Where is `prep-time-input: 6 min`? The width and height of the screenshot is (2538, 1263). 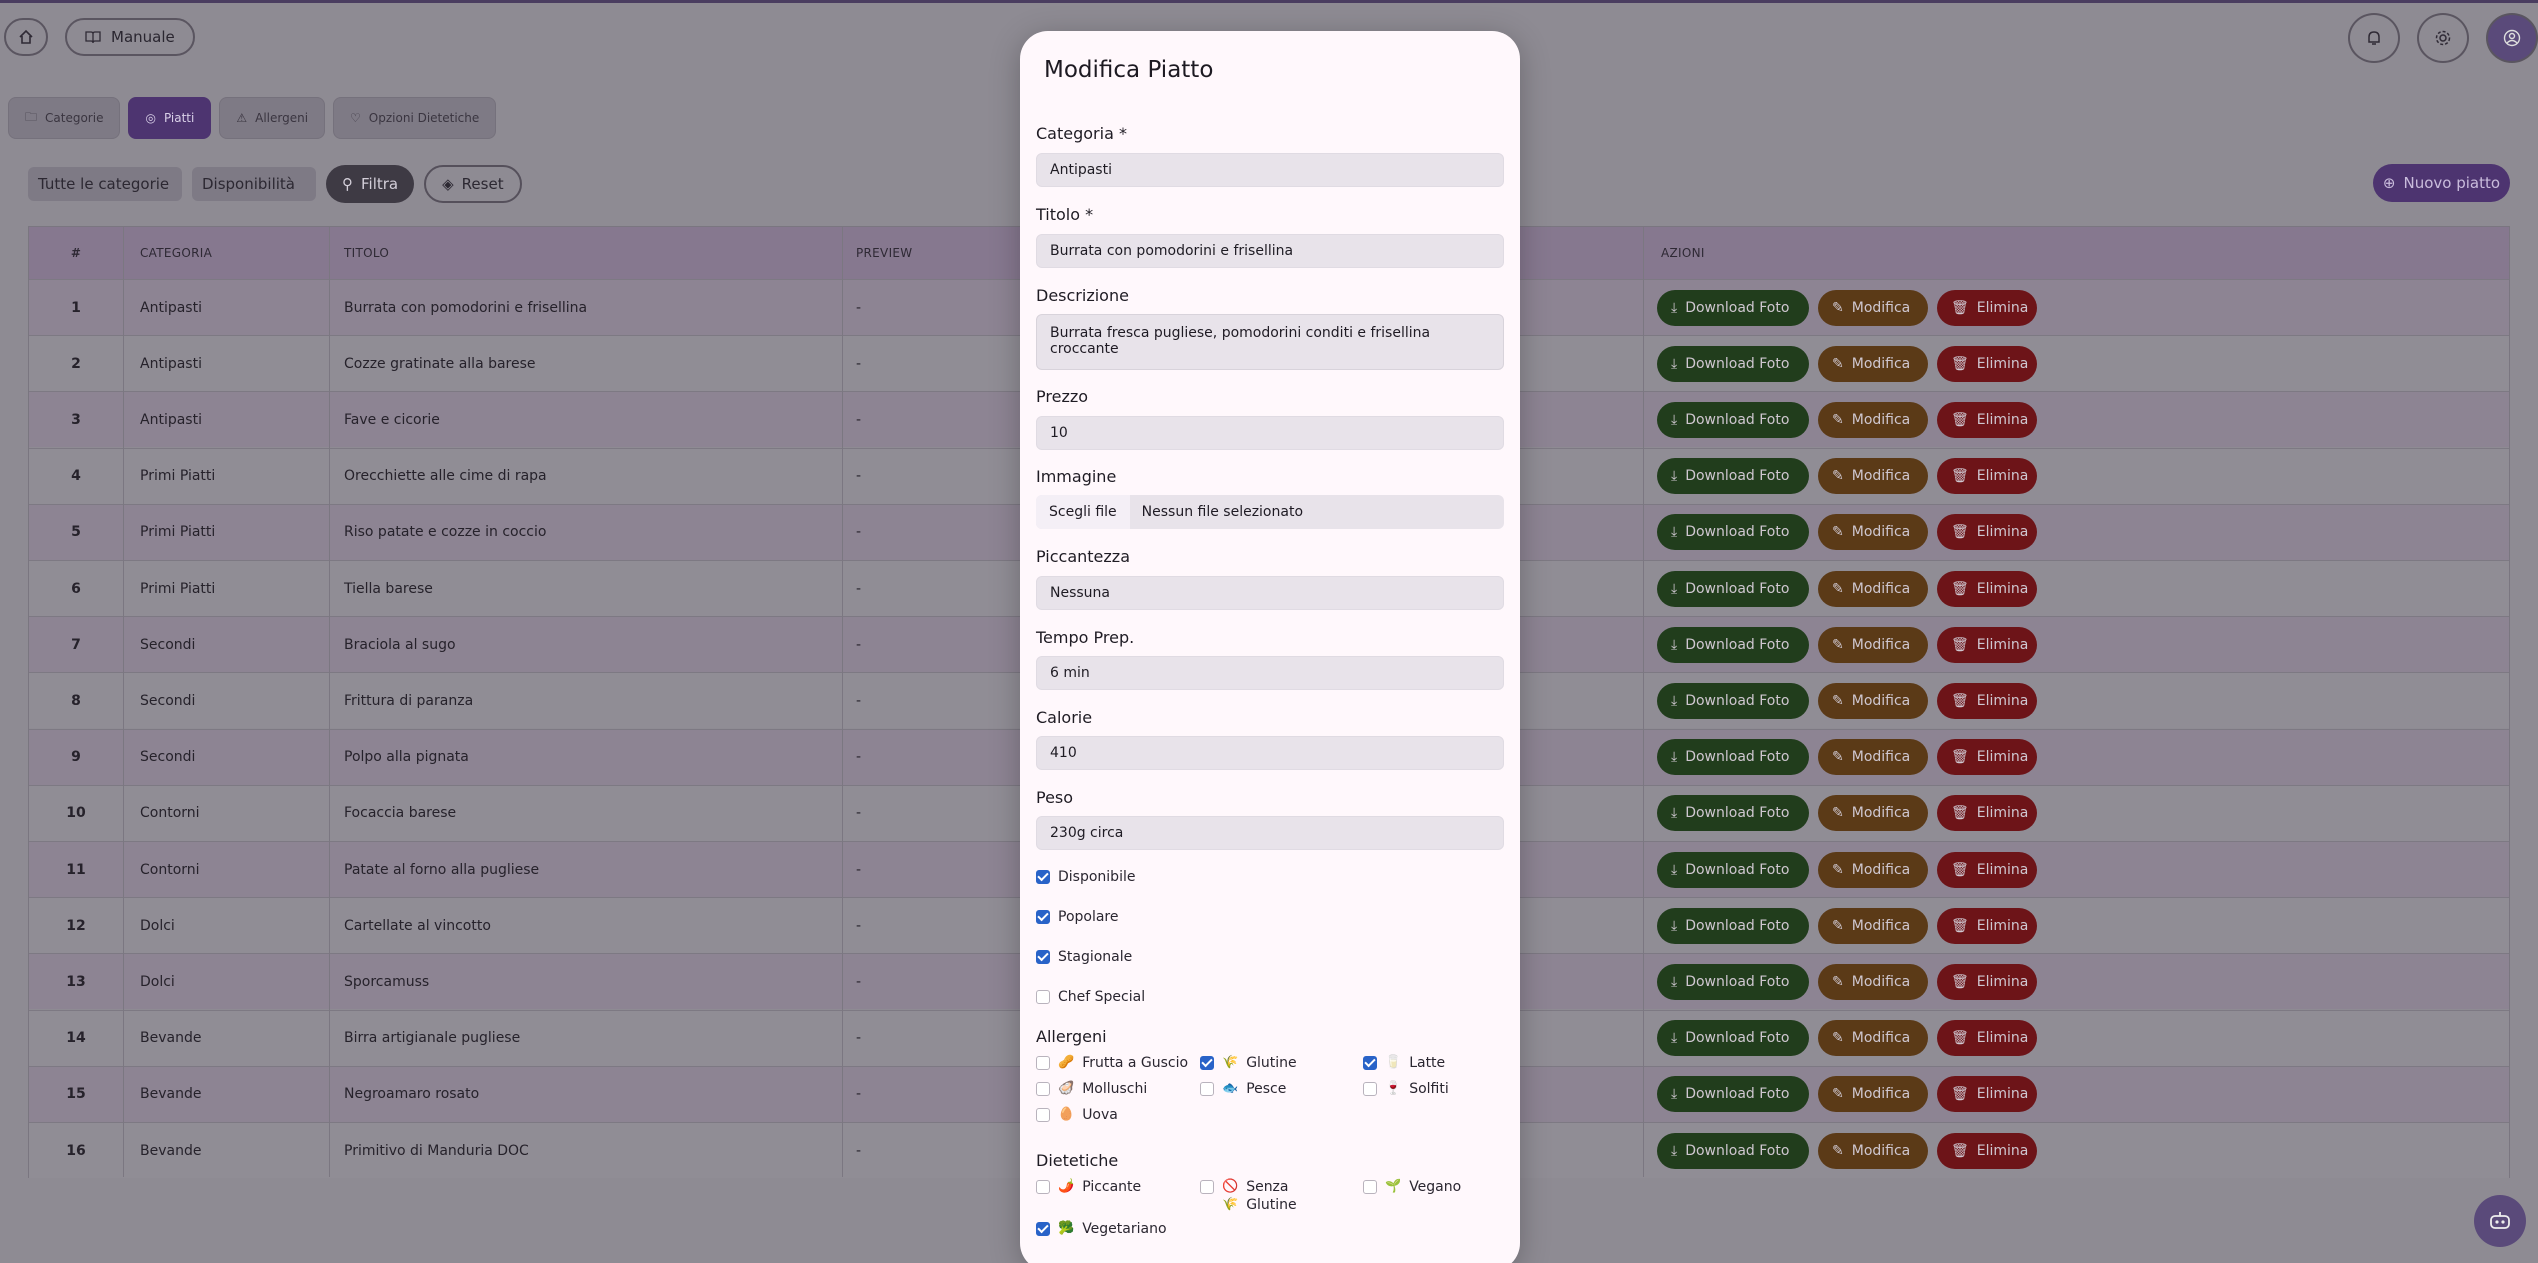
prep-time-input: 6 min is located at coordinates (1270, 673).